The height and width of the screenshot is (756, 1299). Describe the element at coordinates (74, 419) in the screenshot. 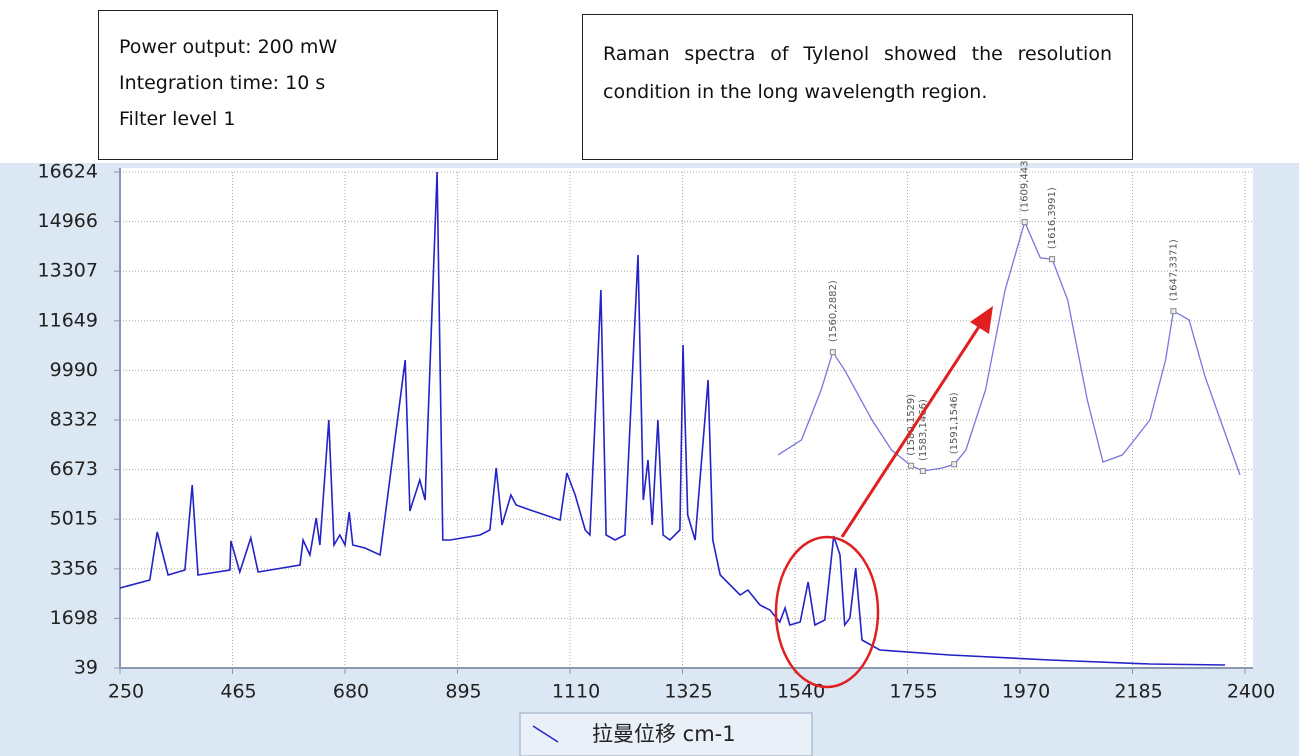

I see `y-tick-label: 8332` at that location.